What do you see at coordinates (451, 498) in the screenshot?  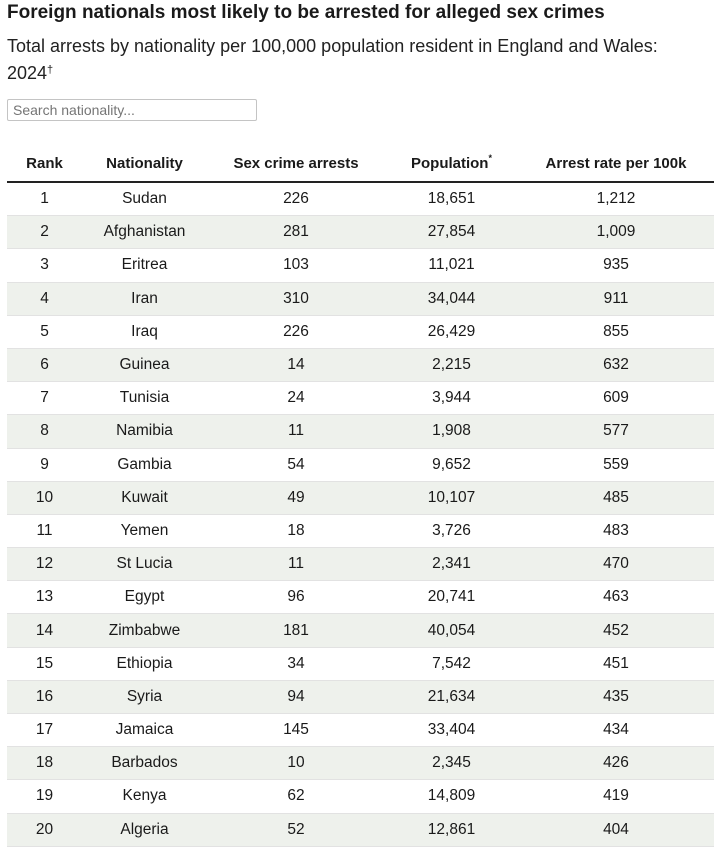 I see `population-cell: 10,107` at bounding box center [451, 498].